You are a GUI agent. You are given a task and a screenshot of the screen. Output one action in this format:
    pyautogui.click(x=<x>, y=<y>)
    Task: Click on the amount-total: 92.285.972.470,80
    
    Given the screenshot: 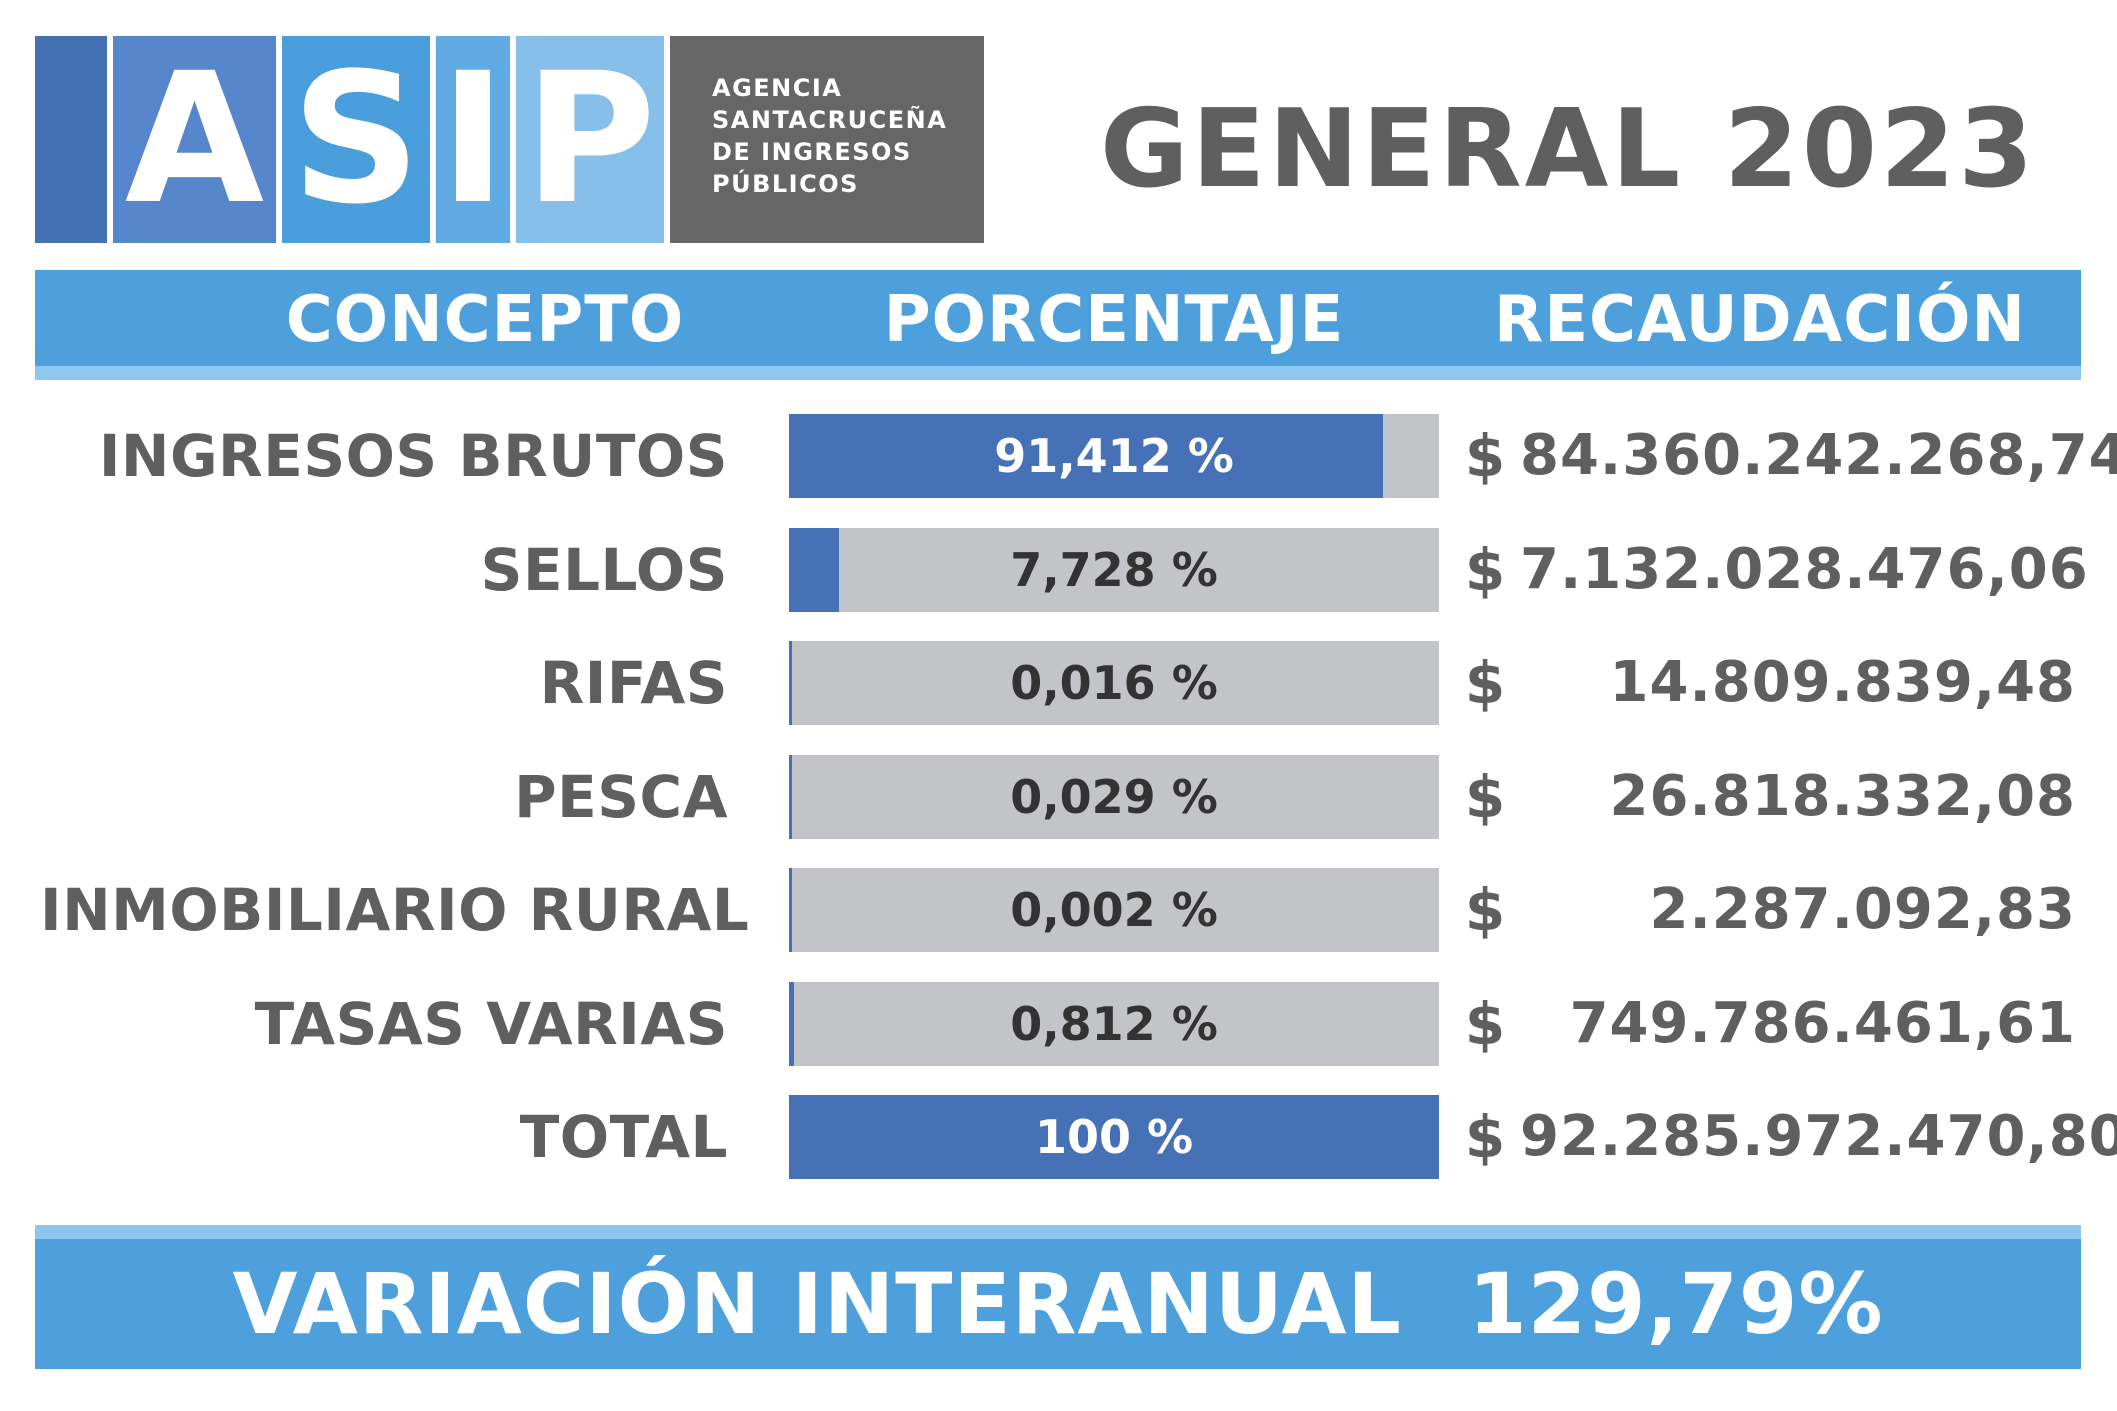 What is the action you would take?
    pyautogui.click(x=1818, y=1136)
    